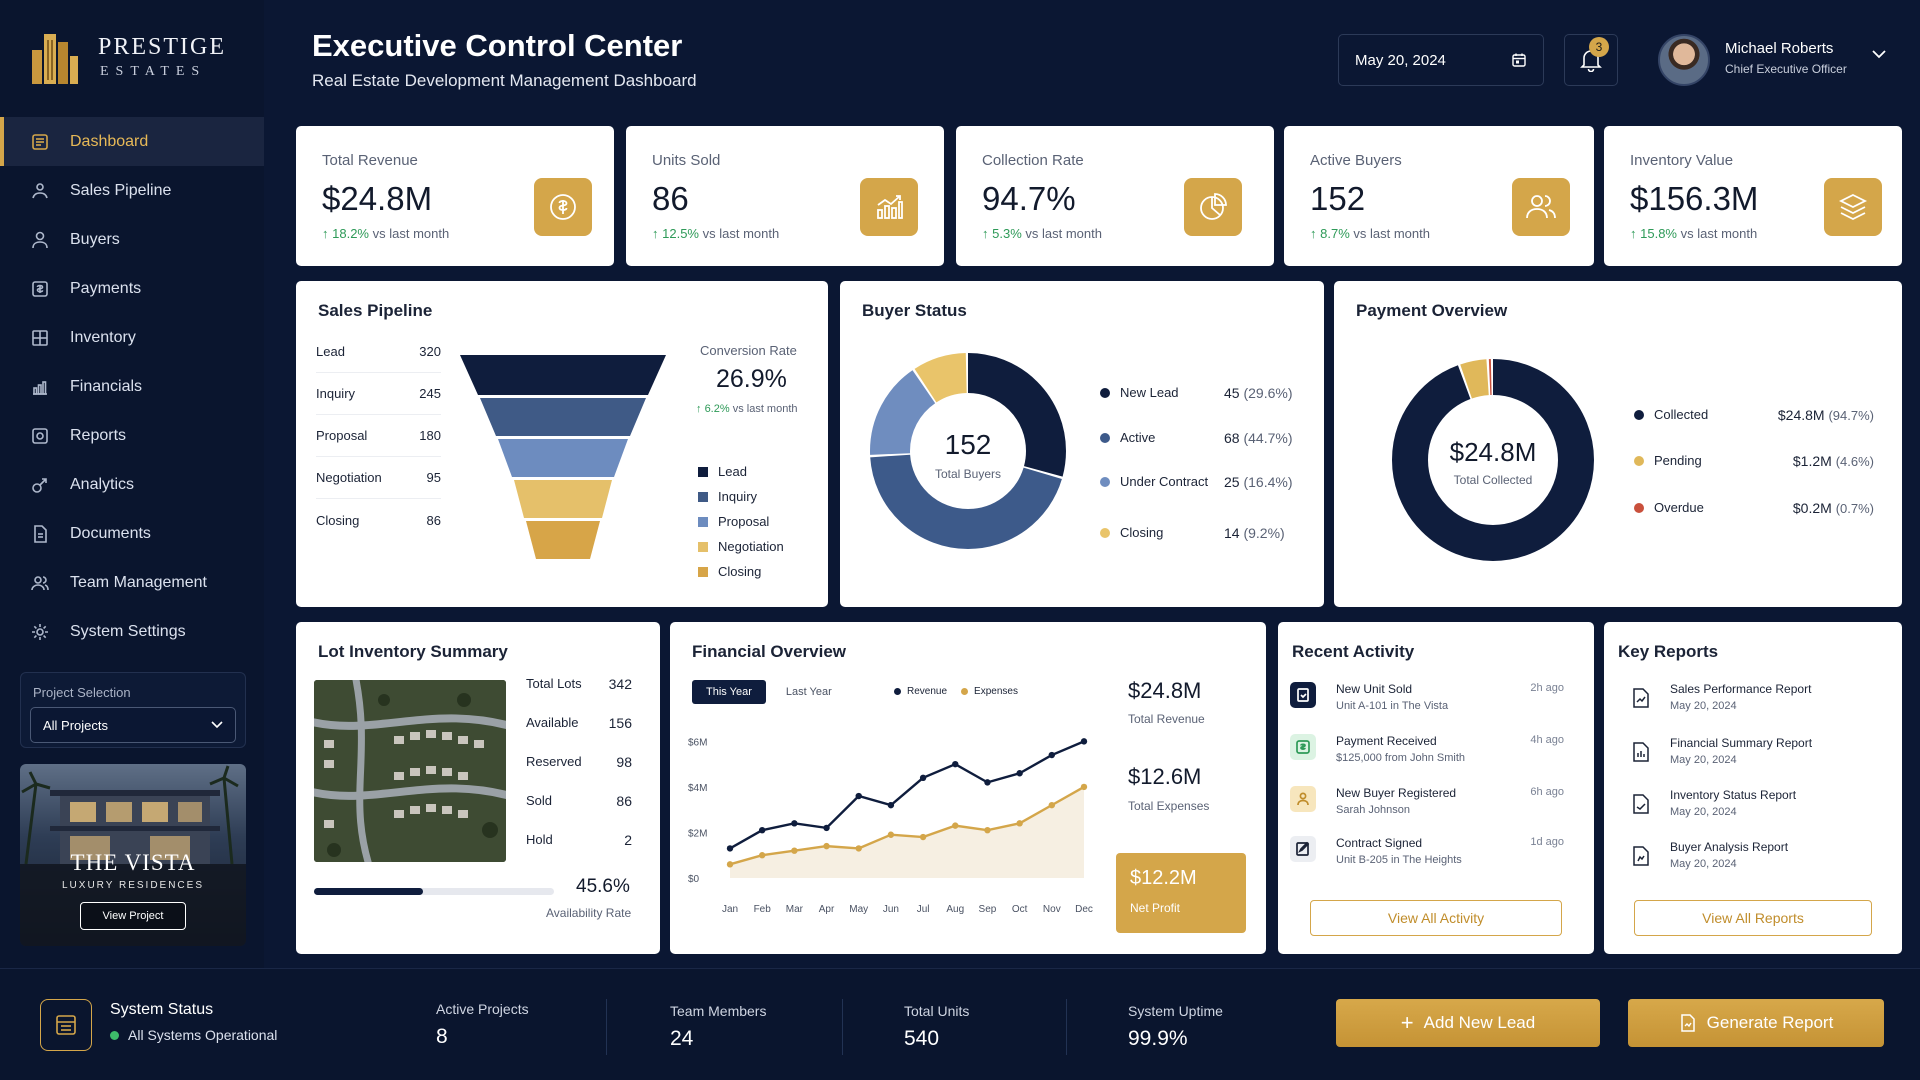 Image resolution: width=1920 pixels, height=1080 pixels. Describe the element at coordinates (378, 394) in the screenshot. I see `pipeline-row: Inquiry 245` at that location.